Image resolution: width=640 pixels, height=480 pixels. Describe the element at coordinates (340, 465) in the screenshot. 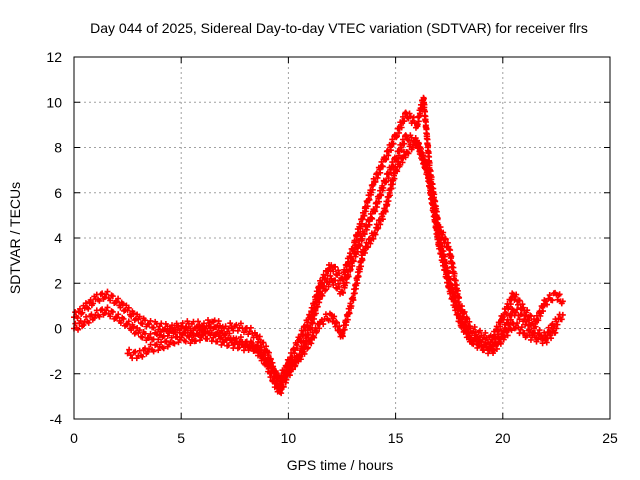

I see `x-axis-label: GPS time / hours` at that location.